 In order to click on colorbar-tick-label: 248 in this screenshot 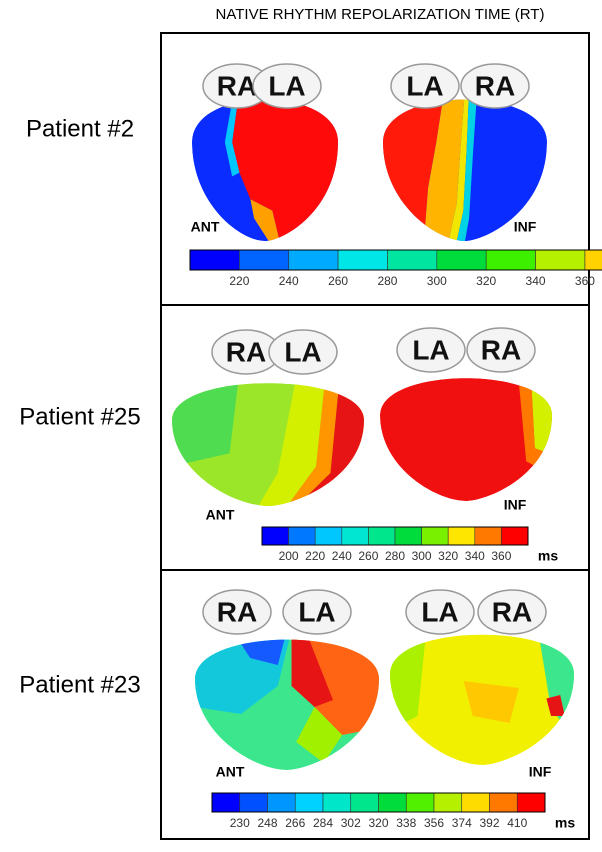, I will do `click(267, 823)`.